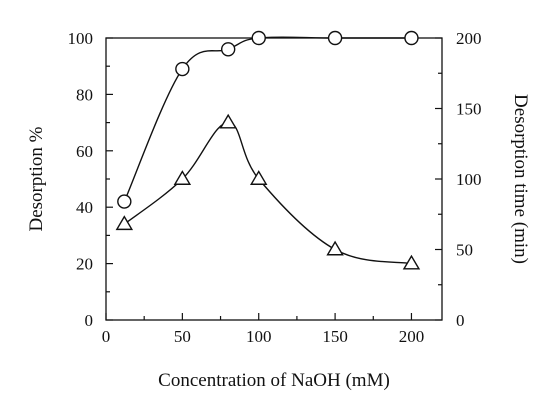  Describe the element at coordinates (412, 336) in the screenshot. I see `x-tick-label: 200` at that location.